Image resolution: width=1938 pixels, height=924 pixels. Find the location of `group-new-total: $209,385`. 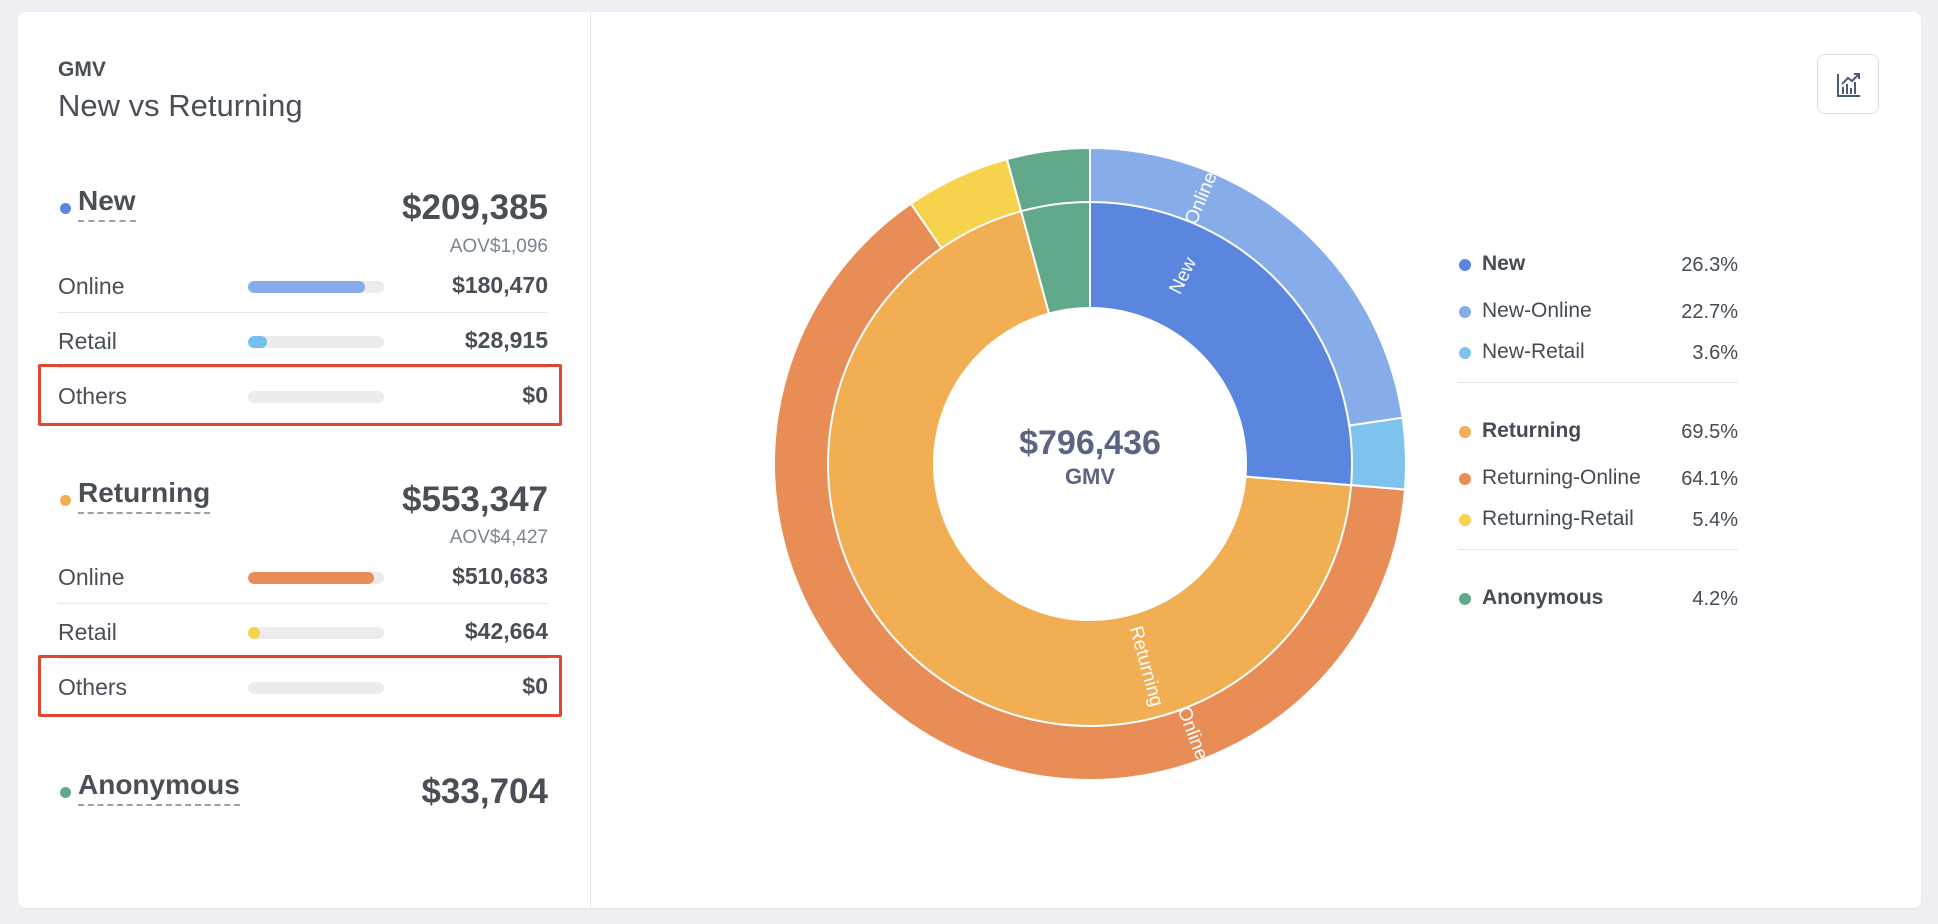

group-new-total: $209,385 is located at coordinates (475, 207).